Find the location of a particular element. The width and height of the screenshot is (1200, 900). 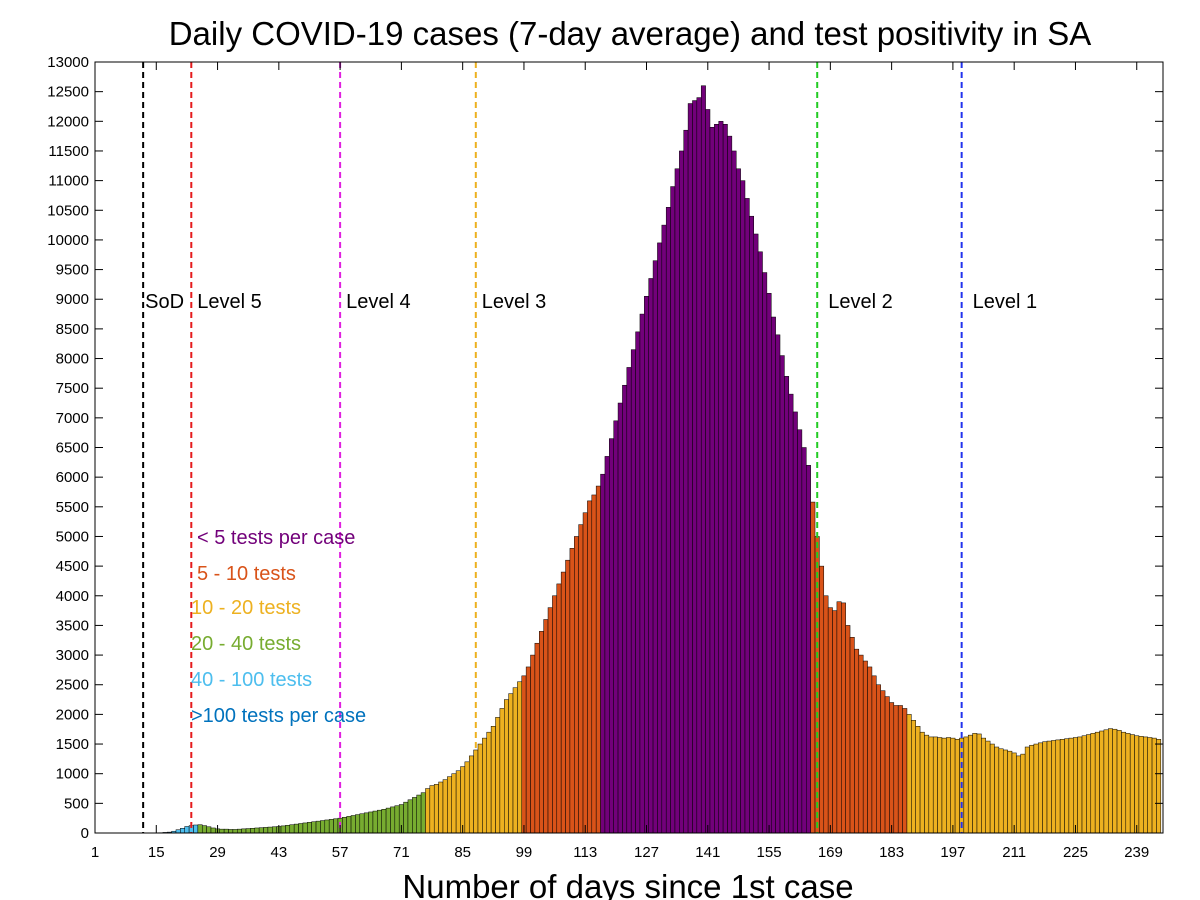

x-tick-label: 43 is located at coordinates (278, 852).